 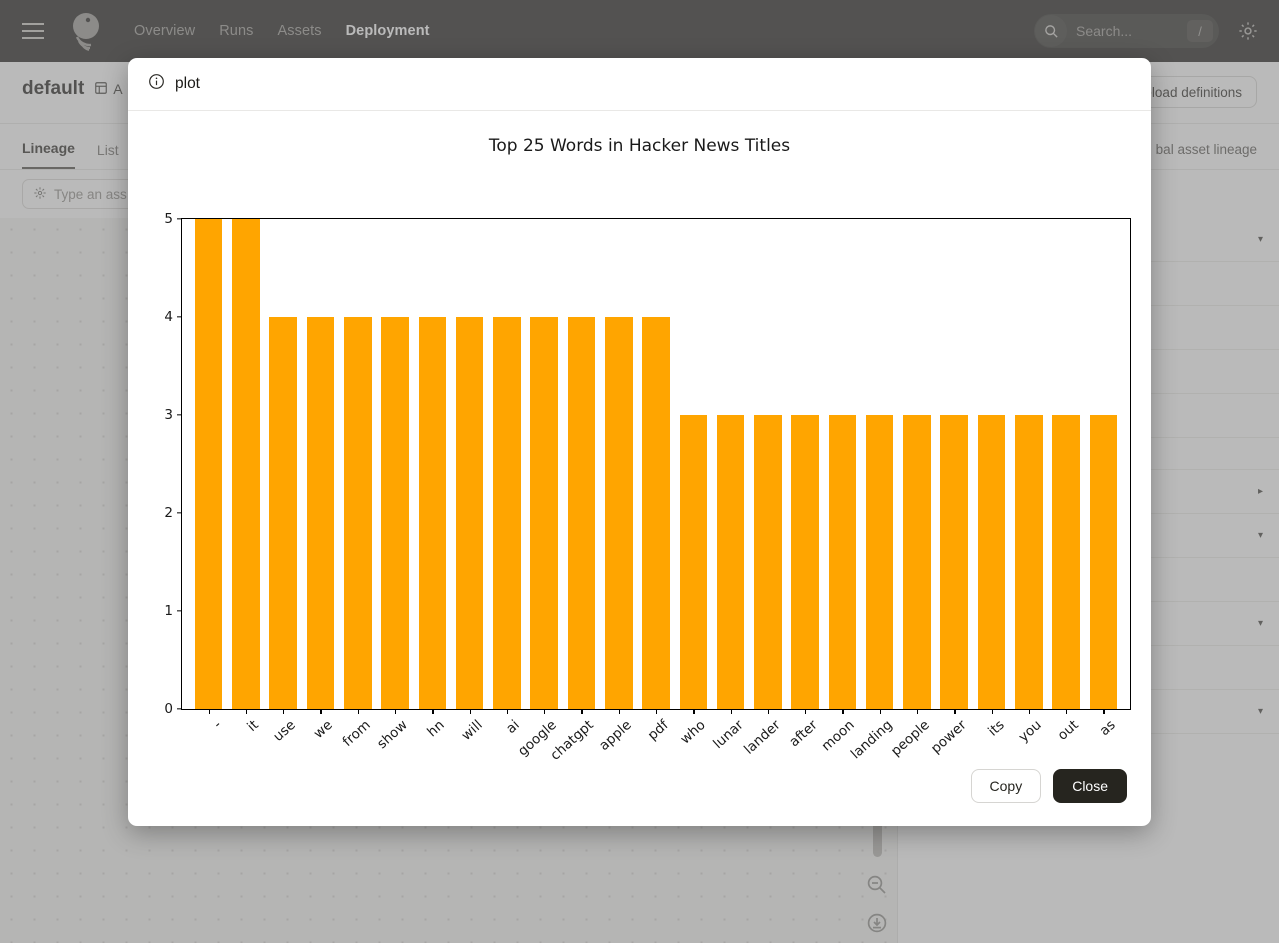 I want to click on dialog-title: plot, so click(x=187, y=83).